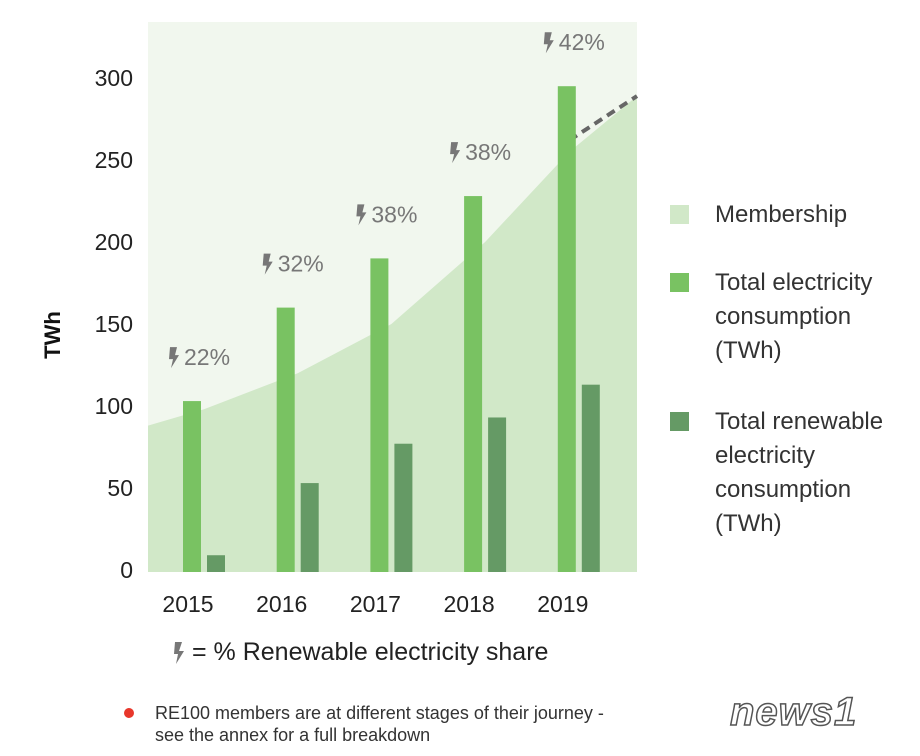 The height and width of the screenshot is (756, 920). Describe the element at coordinates (52, 335) in the screenshot. I see `y-axis-label: TWh` at that location.